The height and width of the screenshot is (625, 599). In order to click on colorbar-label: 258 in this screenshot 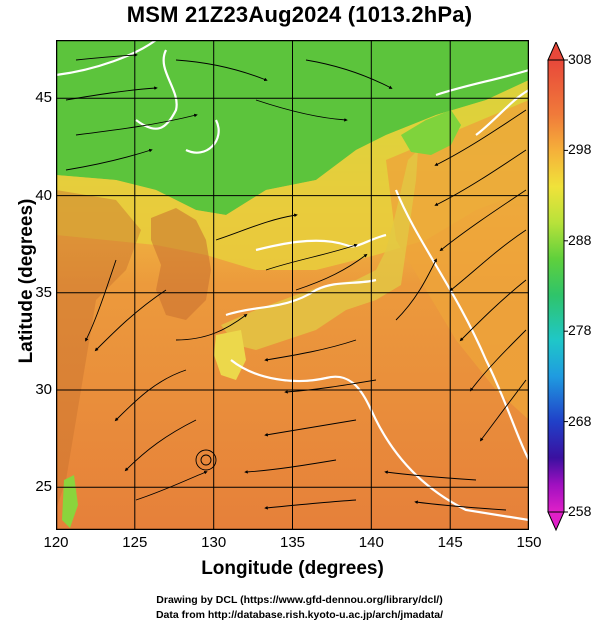, I will do `click(580, 511)`.